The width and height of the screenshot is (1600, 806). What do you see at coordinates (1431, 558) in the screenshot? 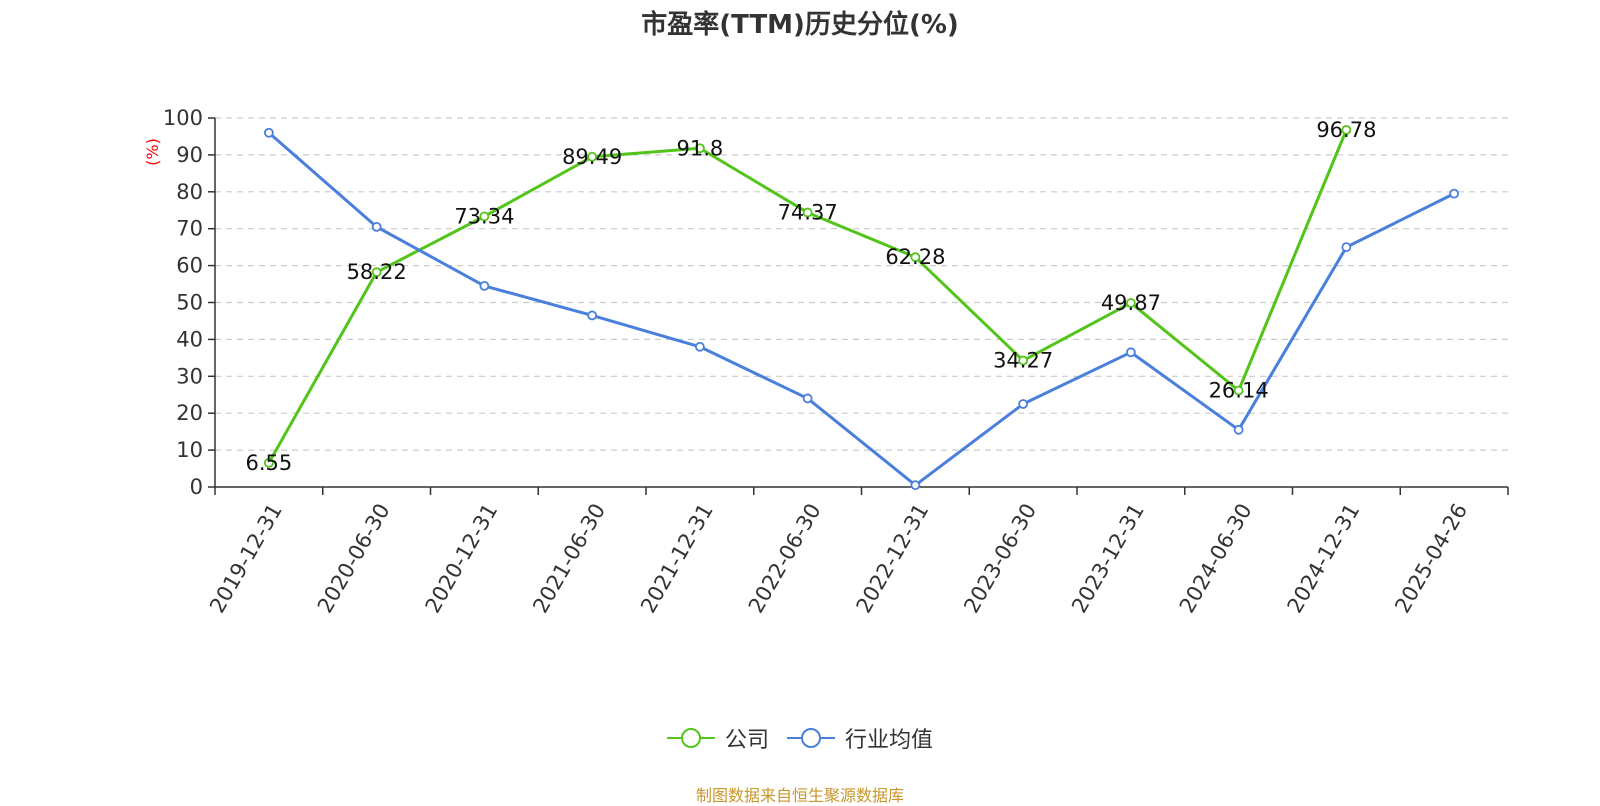
I see `x-tick-label: 2025-04-26` at bounding box center [1431, 558].